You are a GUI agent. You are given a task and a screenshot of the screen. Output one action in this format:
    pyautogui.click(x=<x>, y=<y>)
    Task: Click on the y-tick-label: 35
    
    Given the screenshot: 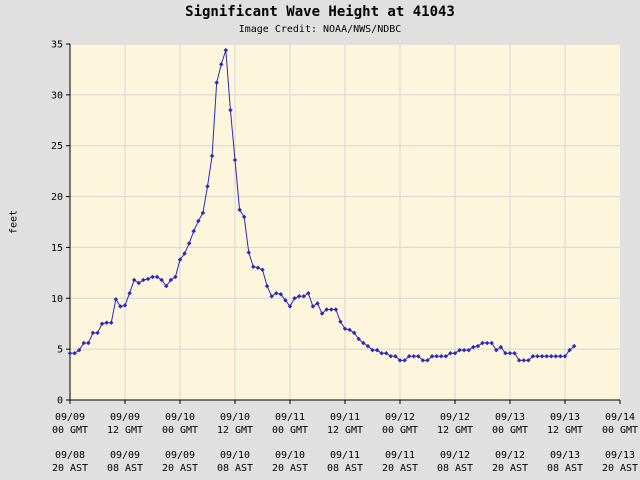 What is the action you would take?
    pyautogui.click(x=57, y=45)
    